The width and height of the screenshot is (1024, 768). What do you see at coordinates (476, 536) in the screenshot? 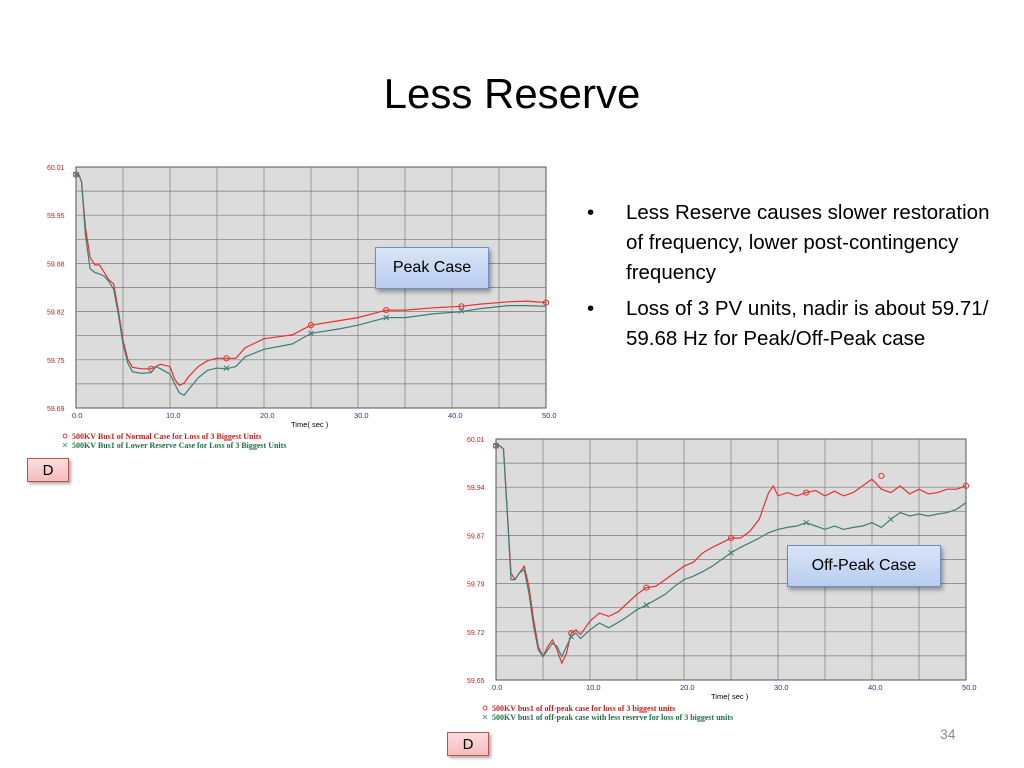
I see `y-tick-label: 59.87` at bounding box center [476, 536].